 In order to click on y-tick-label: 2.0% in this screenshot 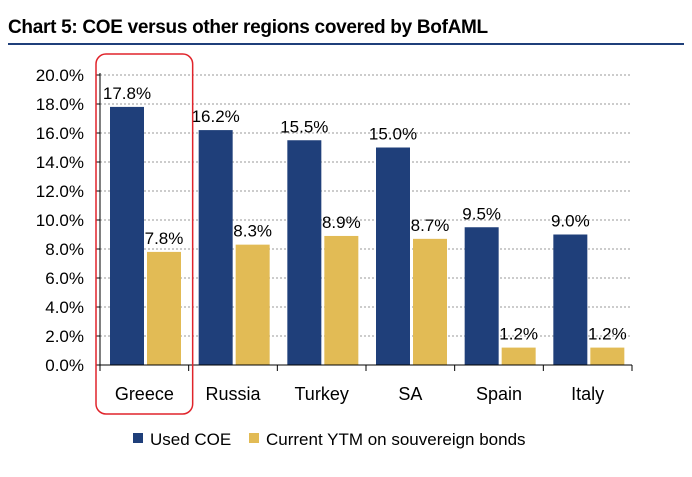, I will do `click(64, 336)`.